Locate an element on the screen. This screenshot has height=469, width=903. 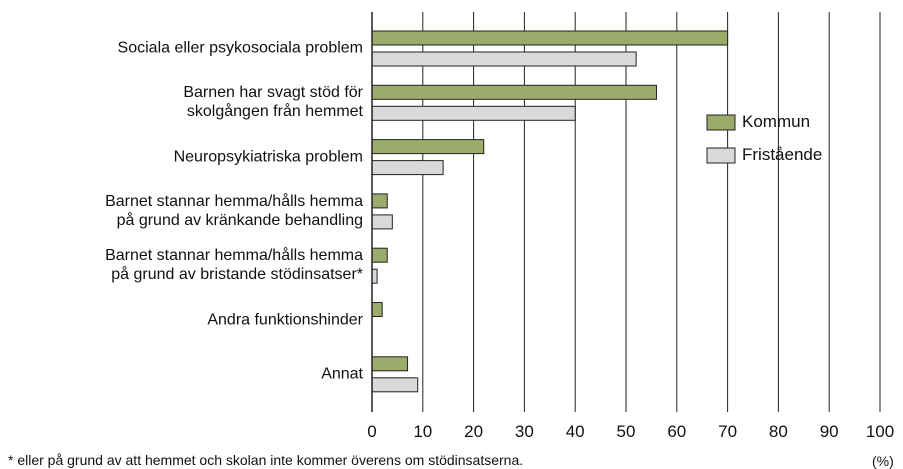
x-tick-label: 0 is located at coordinates (372, 431).